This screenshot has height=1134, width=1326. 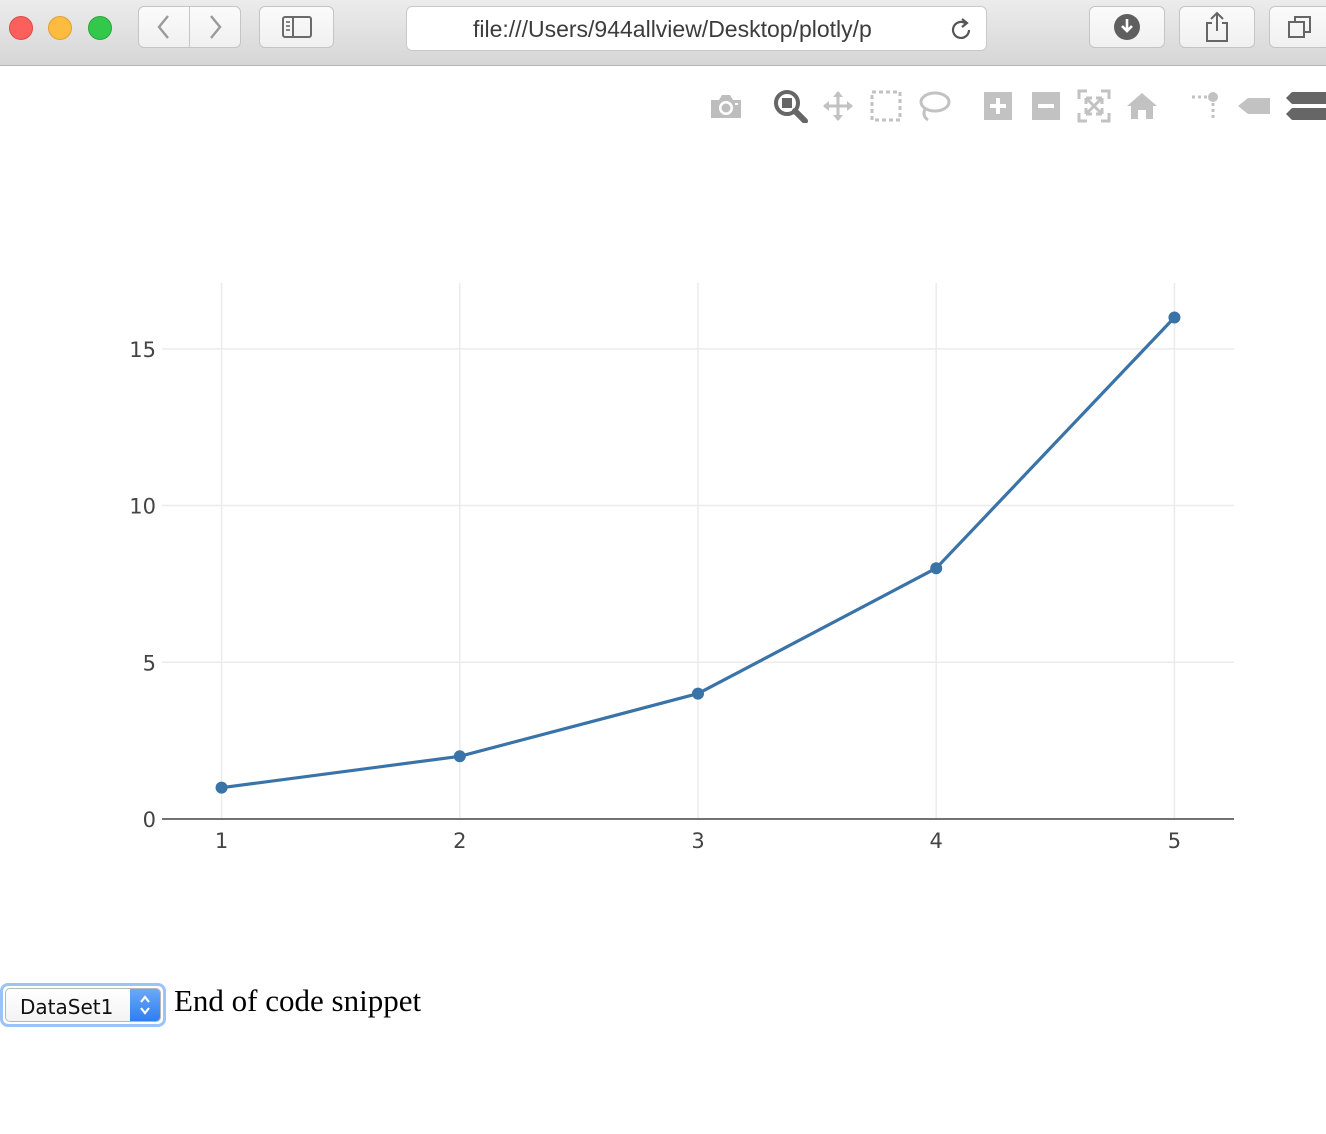 I want to click on hover-compare-button, so click(x=1305, y=106).